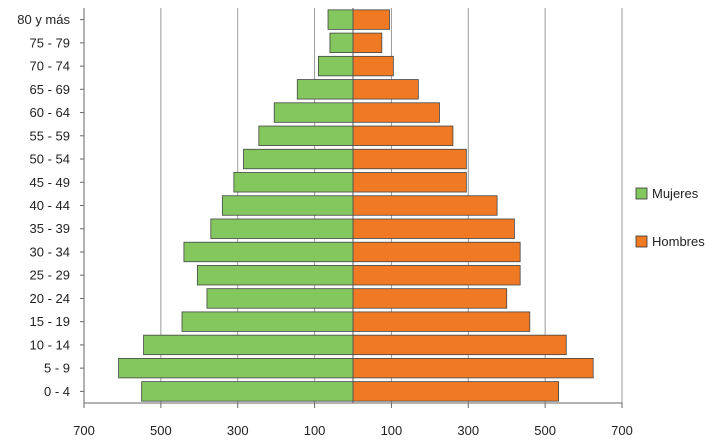  Describe the element at coordinates (50, 112) in the screenshot. I see `y-tick-label-12: 60 - 64` at that location.